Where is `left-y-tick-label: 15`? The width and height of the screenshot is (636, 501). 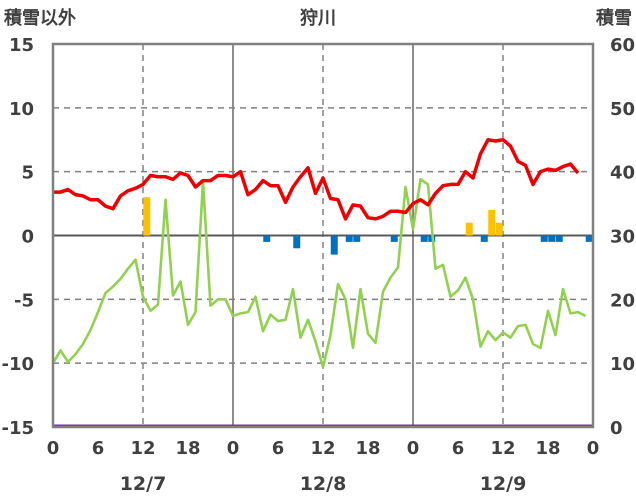 left-y-tick-label: 15 is located at coordinates (21, 45).